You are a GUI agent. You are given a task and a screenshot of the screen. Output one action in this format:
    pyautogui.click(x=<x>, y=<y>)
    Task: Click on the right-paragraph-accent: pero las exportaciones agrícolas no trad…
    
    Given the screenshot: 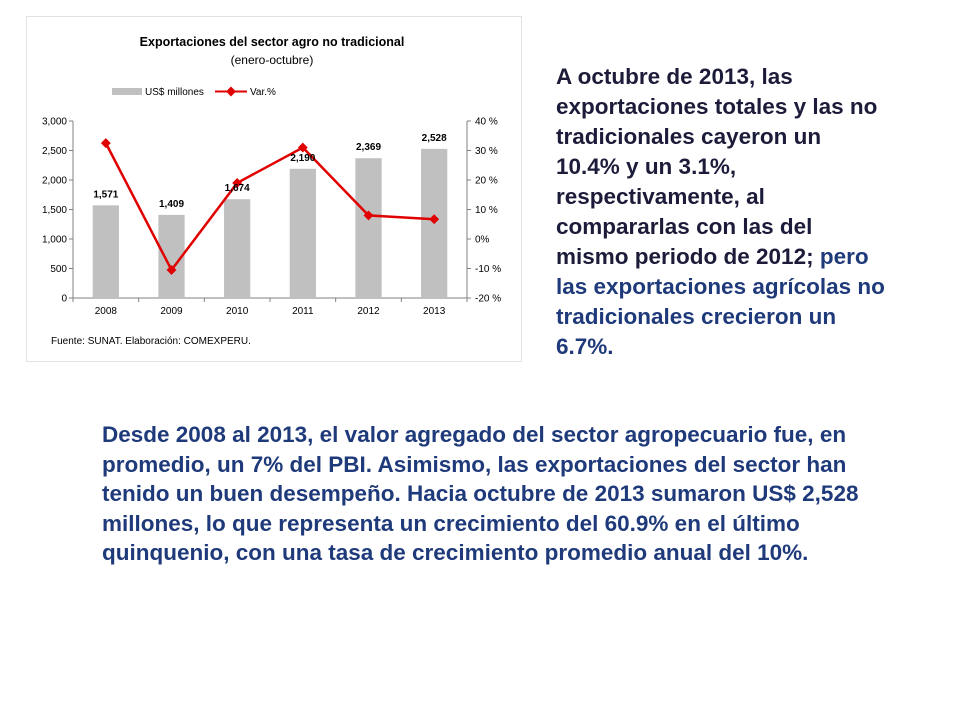 What is the action you would take?
    pyautogui.click(x=720, y=301)
    